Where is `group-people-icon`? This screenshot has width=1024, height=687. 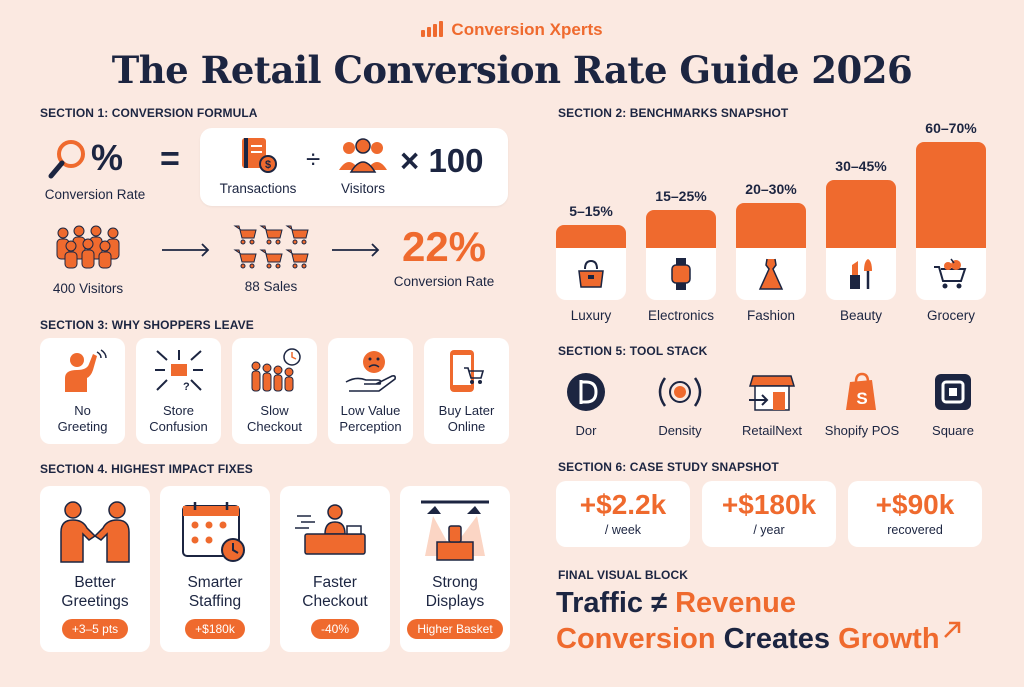 group-people-icon is located at coordinates (363, 155).